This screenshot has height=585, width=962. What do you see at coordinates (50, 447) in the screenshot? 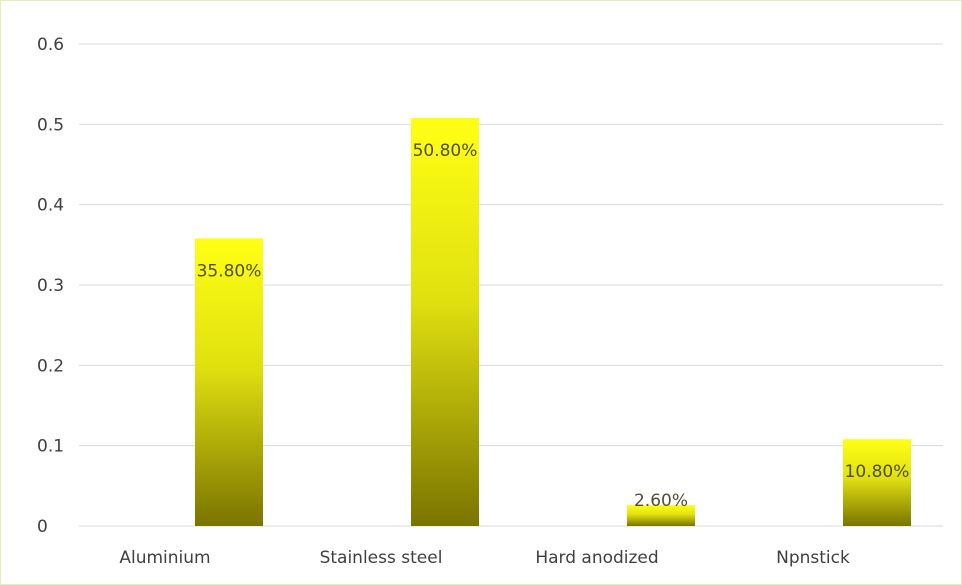
I see `y-tick-label: 0.1` at bounding box center [50, 447].